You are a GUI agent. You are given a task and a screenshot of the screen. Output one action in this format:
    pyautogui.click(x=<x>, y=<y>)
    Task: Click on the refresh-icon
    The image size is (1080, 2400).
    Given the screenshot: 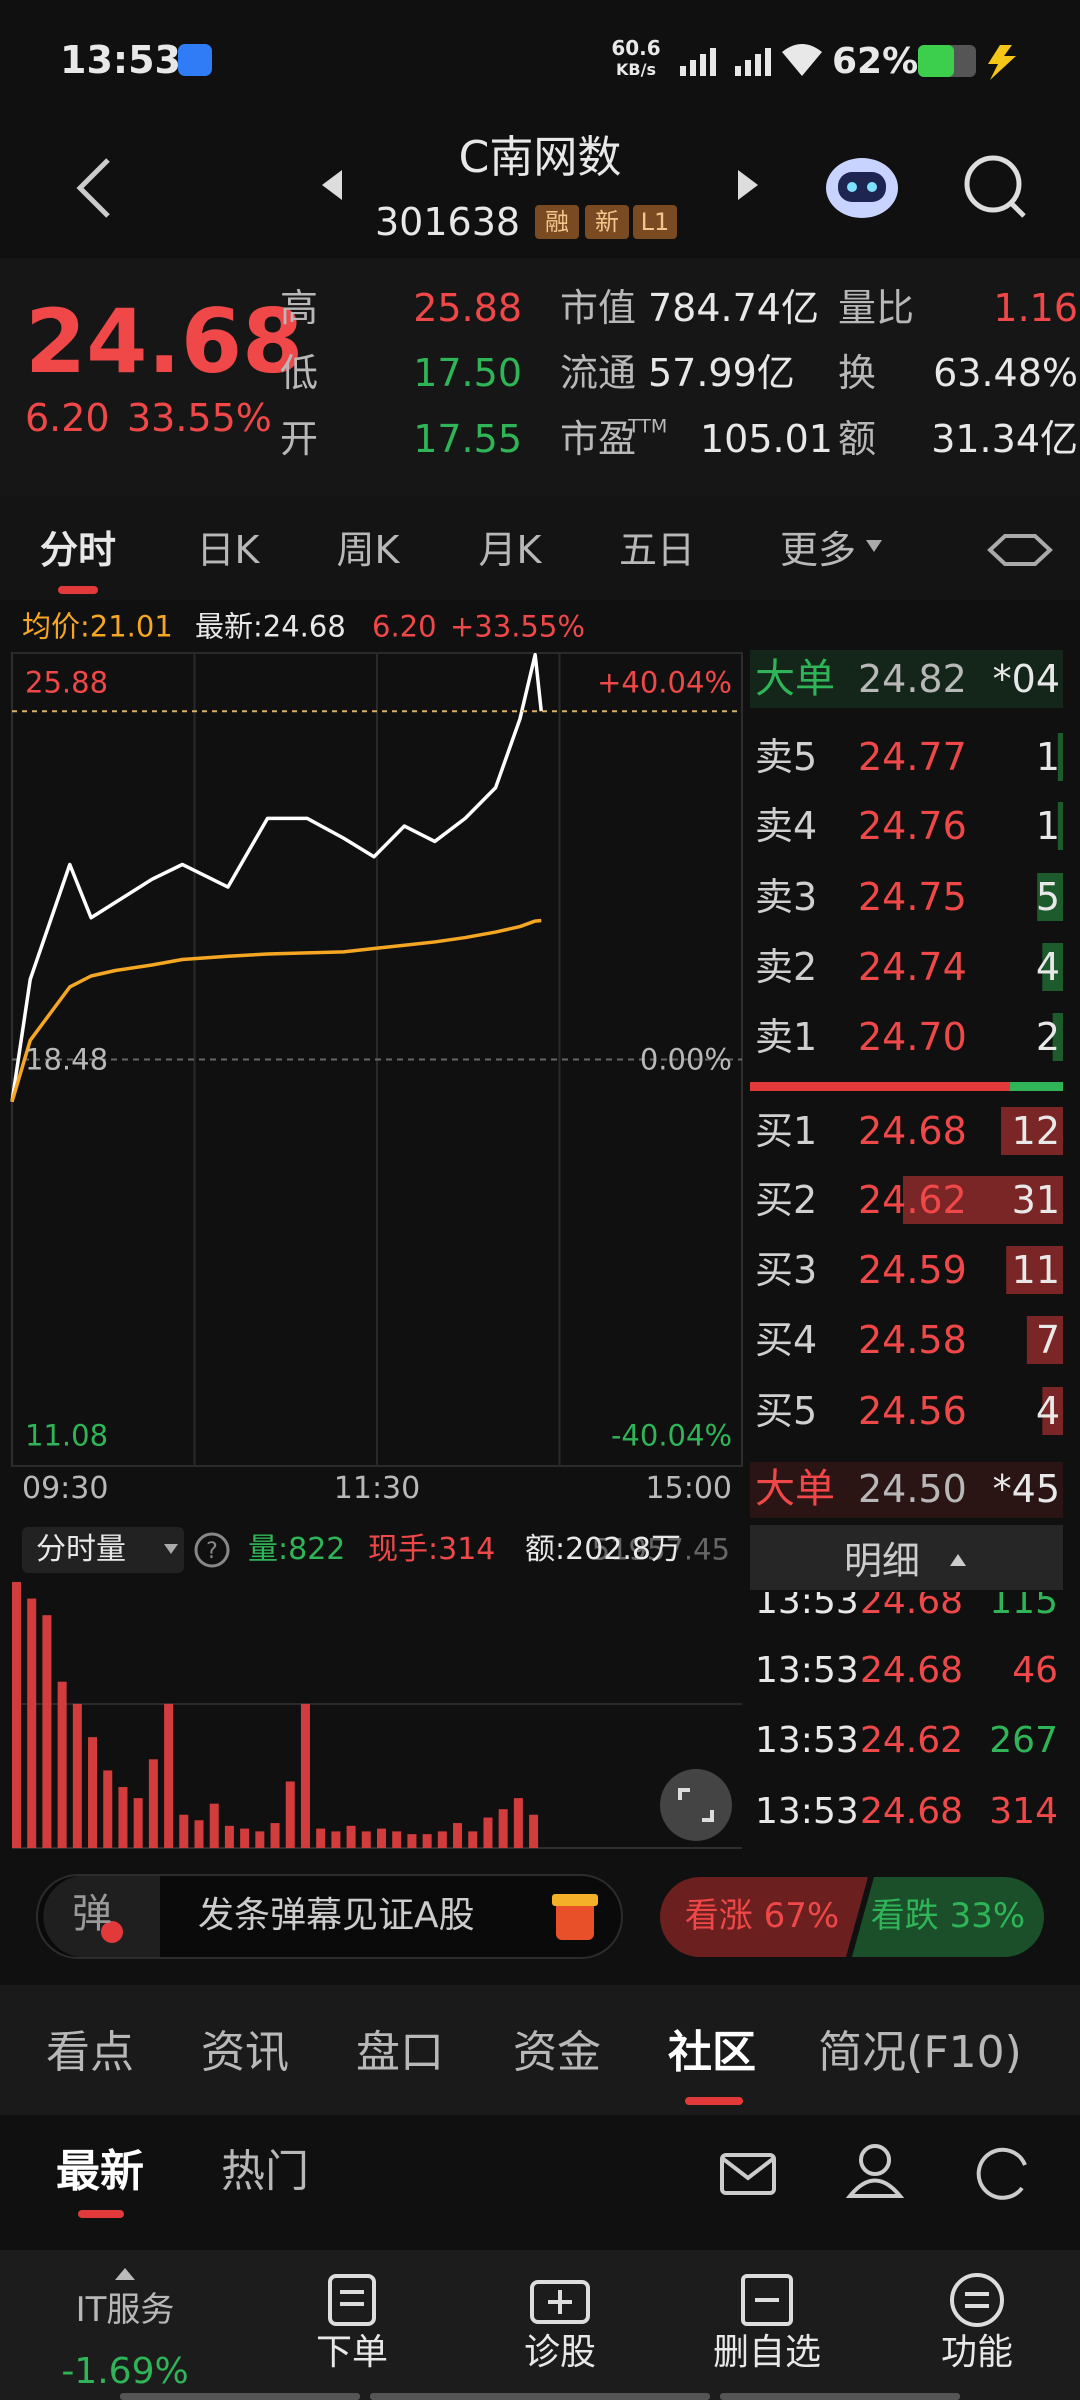 What is the action you would take?
    pyautogui.click(x=1001, y=2173)
    